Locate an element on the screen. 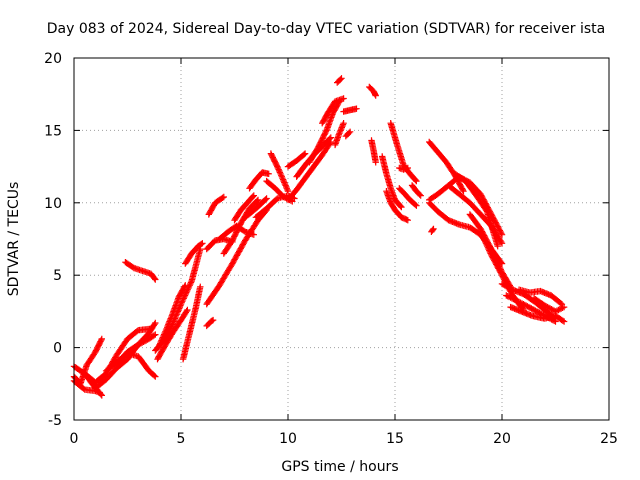 This screenshot has width=640, height=480. series-arc13 is located at coordinates (194, 253).